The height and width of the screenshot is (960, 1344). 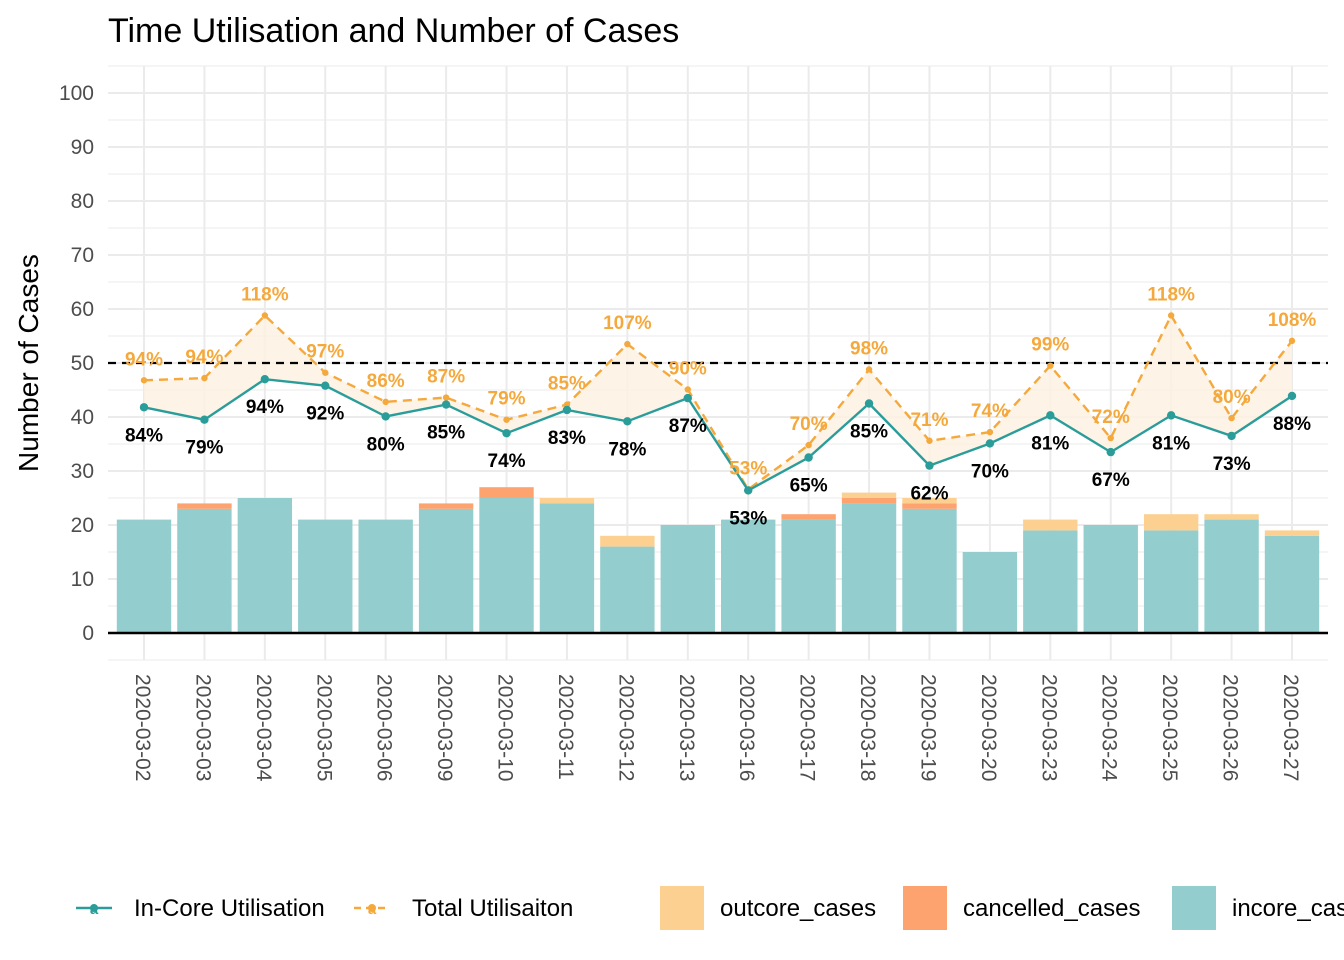 What do you see at coordinates (746, 727) in the screenshot?
I see `x-tick-label: 2020-03-16` at bounding box center [746, 727].